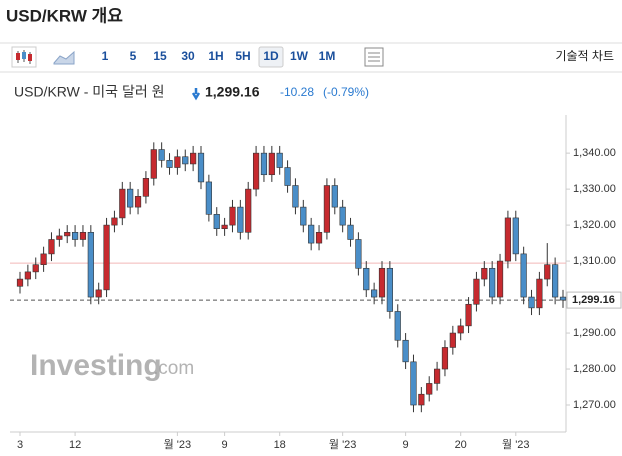 This screenshot has width=622, height=456. What do you see at coordinates (105, 56) in the screenshot?
I see `interval-button: 1` at bounding box center [105, 56].